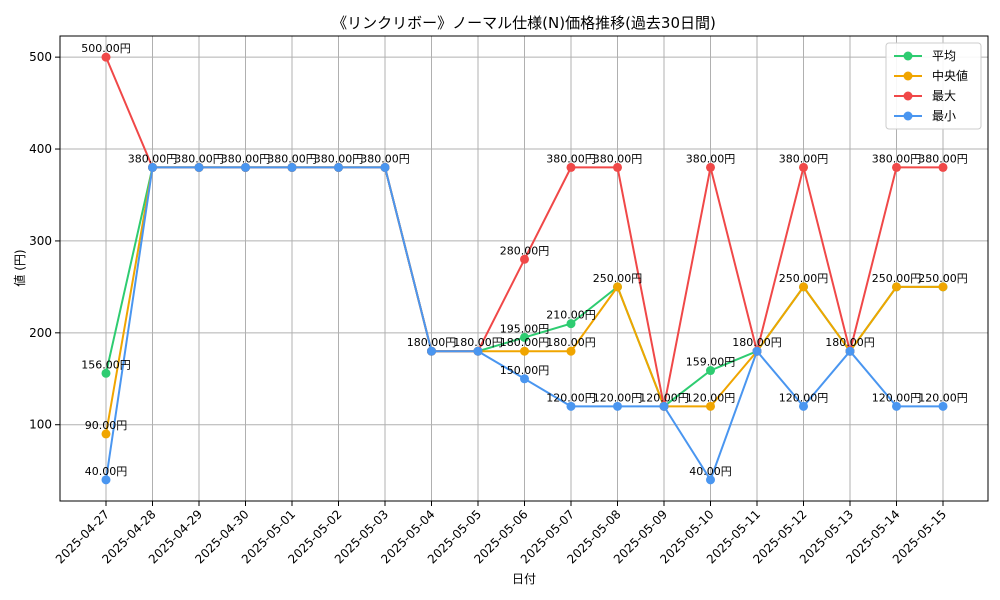  What do you see at coordinates (944, 116) in the screenshot?
I see `legend-label: 最小` at bounding box center [944, 116].